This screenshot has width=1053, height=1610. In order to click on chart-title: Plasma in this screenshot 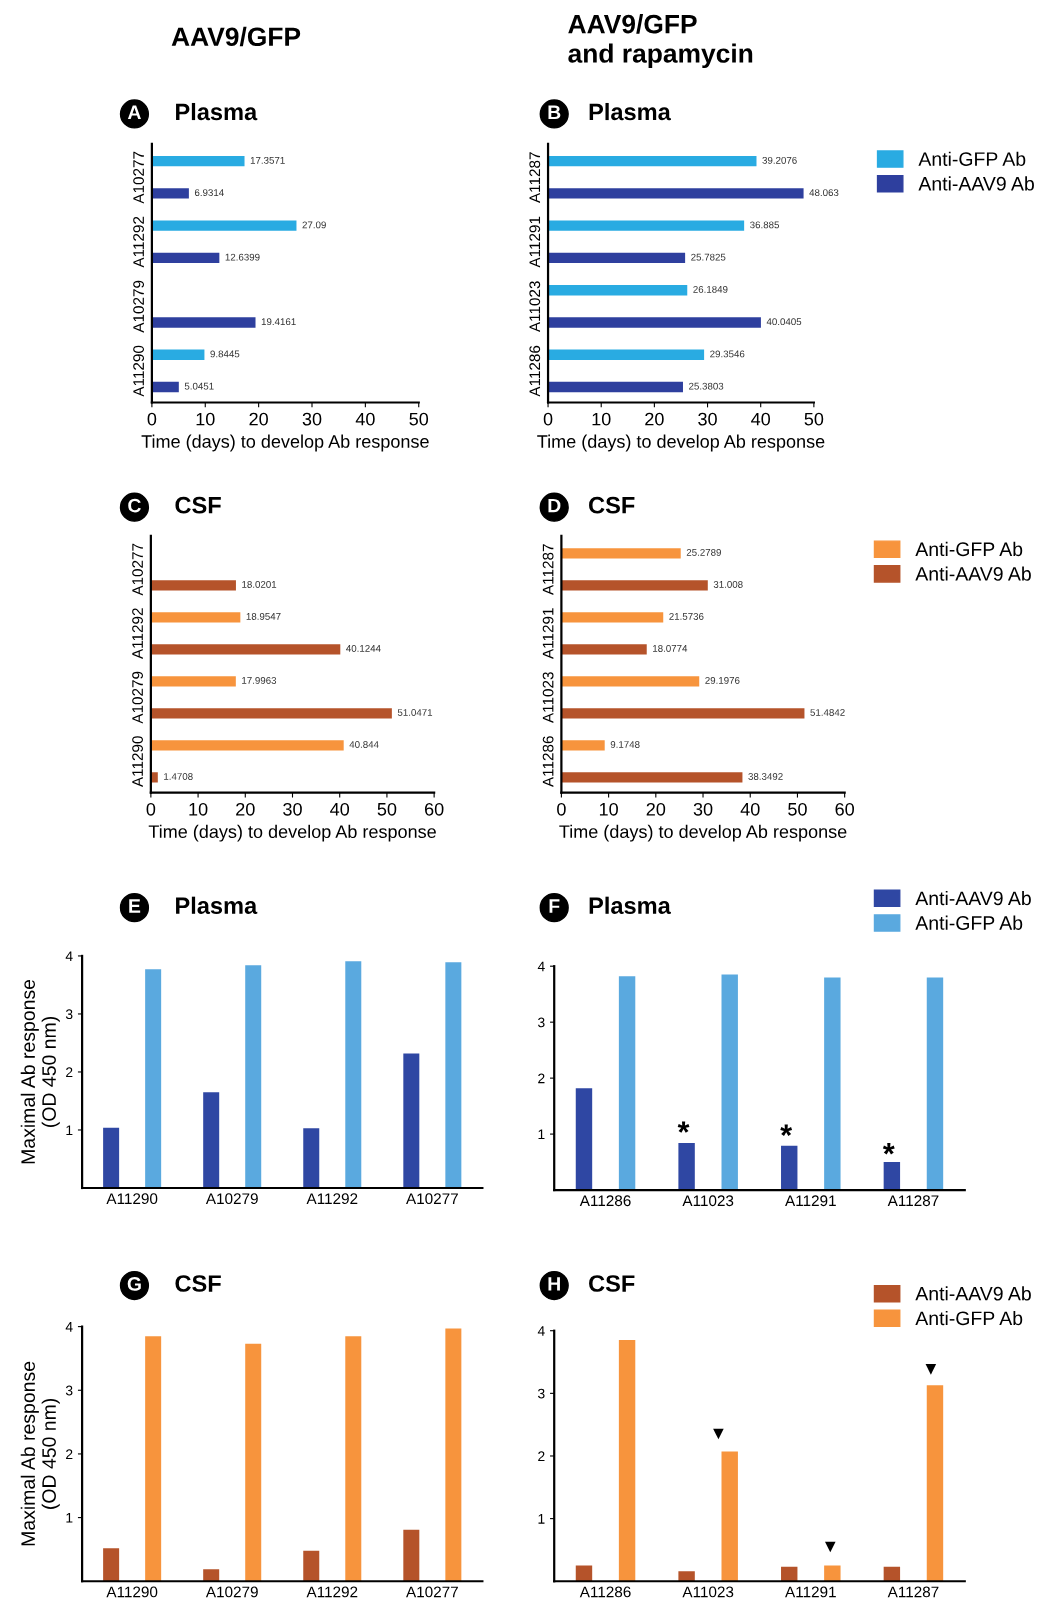, I will do `click(630, 111)`.